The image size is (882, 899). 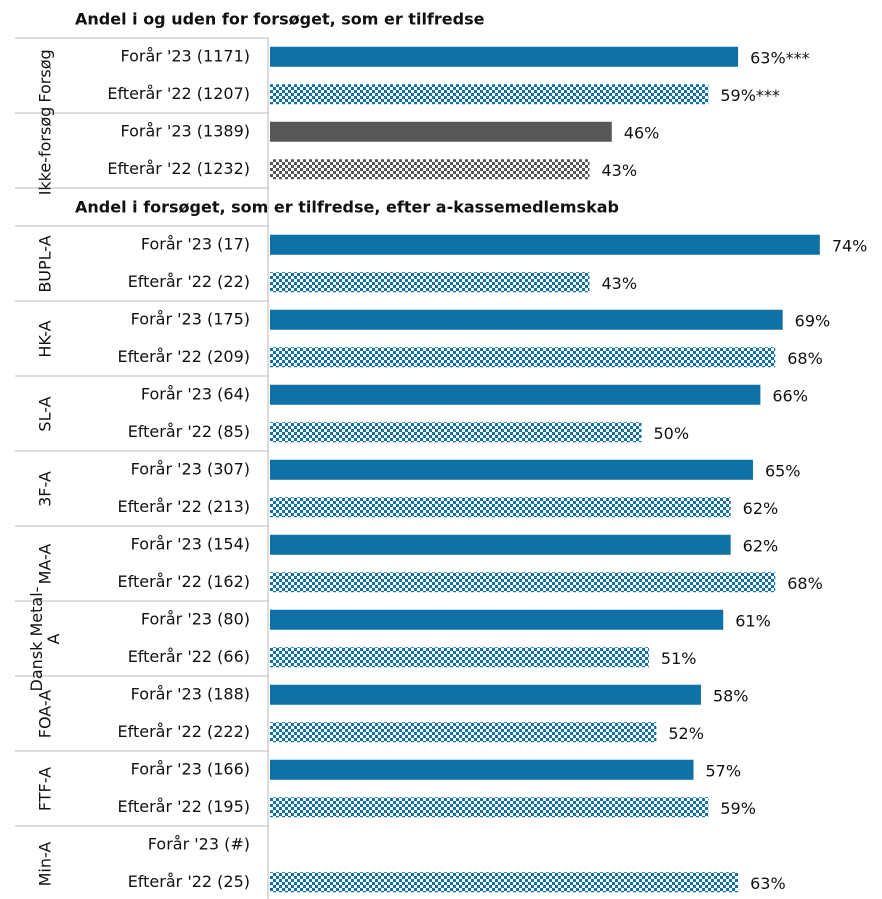 I want to click on category-label: Efterår '22 (222), so click(x=184, y=731).